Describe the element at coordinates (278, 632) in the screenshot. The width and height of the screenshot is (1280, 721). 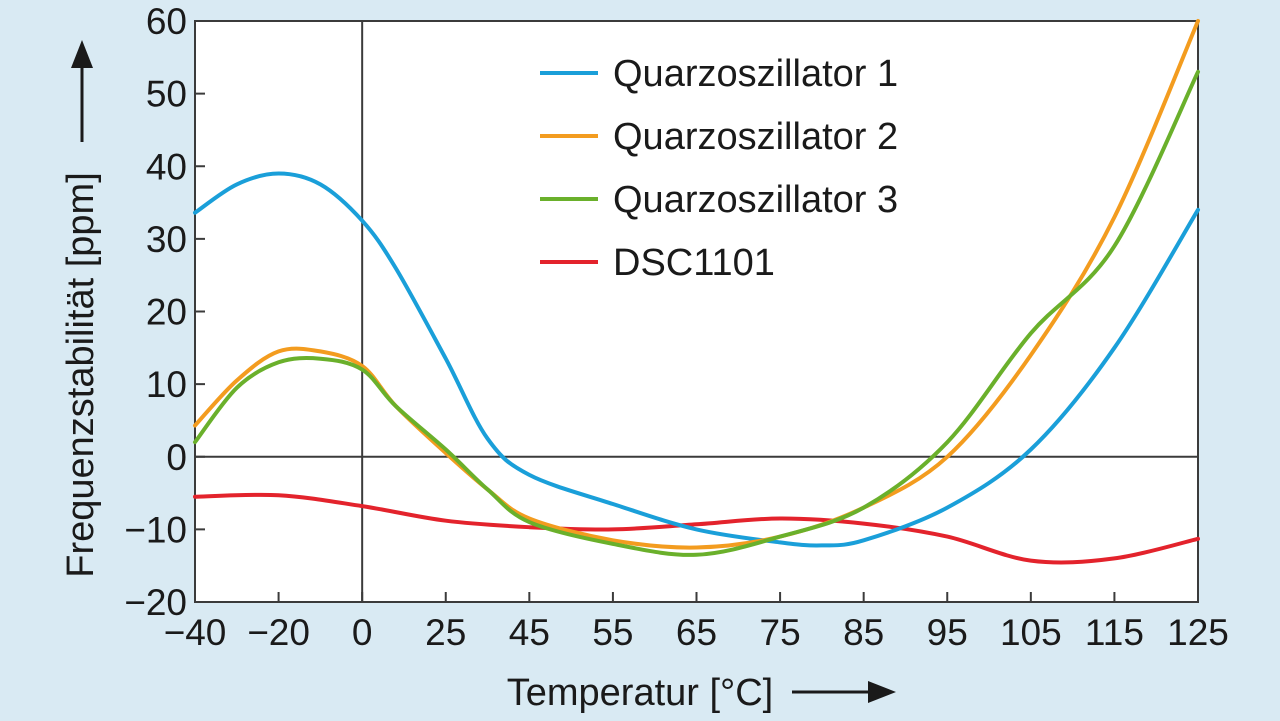
I see `x-tick-label: −20` at that location.